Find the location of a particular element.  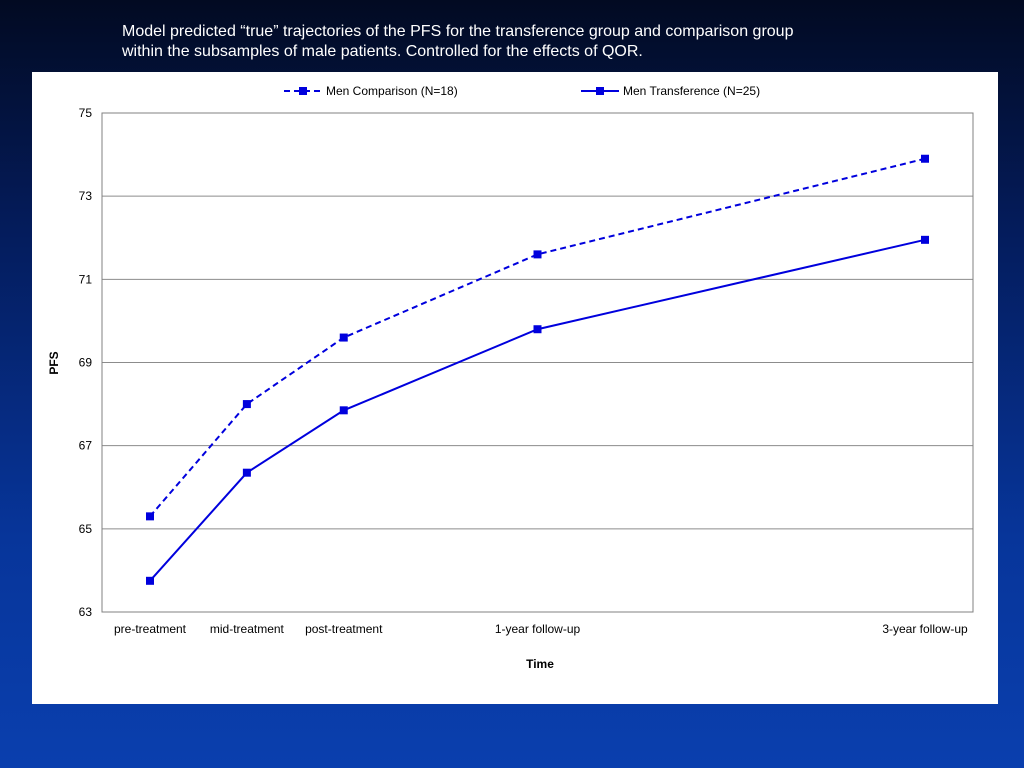

y-tick-label: 71 is located at coordinates (86, 279).